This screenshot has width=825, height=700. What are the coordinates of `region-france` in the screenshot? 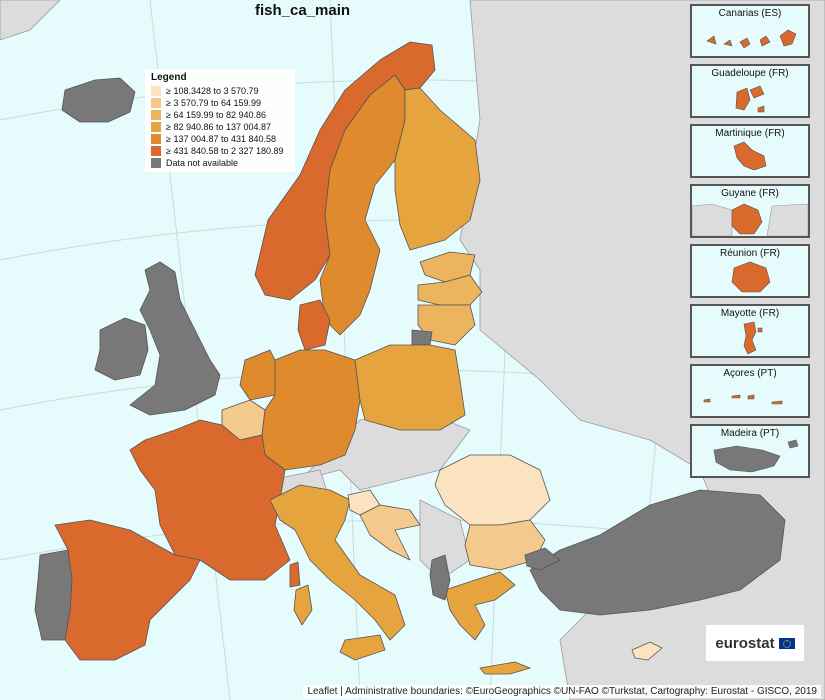 It's located at (210, 500).